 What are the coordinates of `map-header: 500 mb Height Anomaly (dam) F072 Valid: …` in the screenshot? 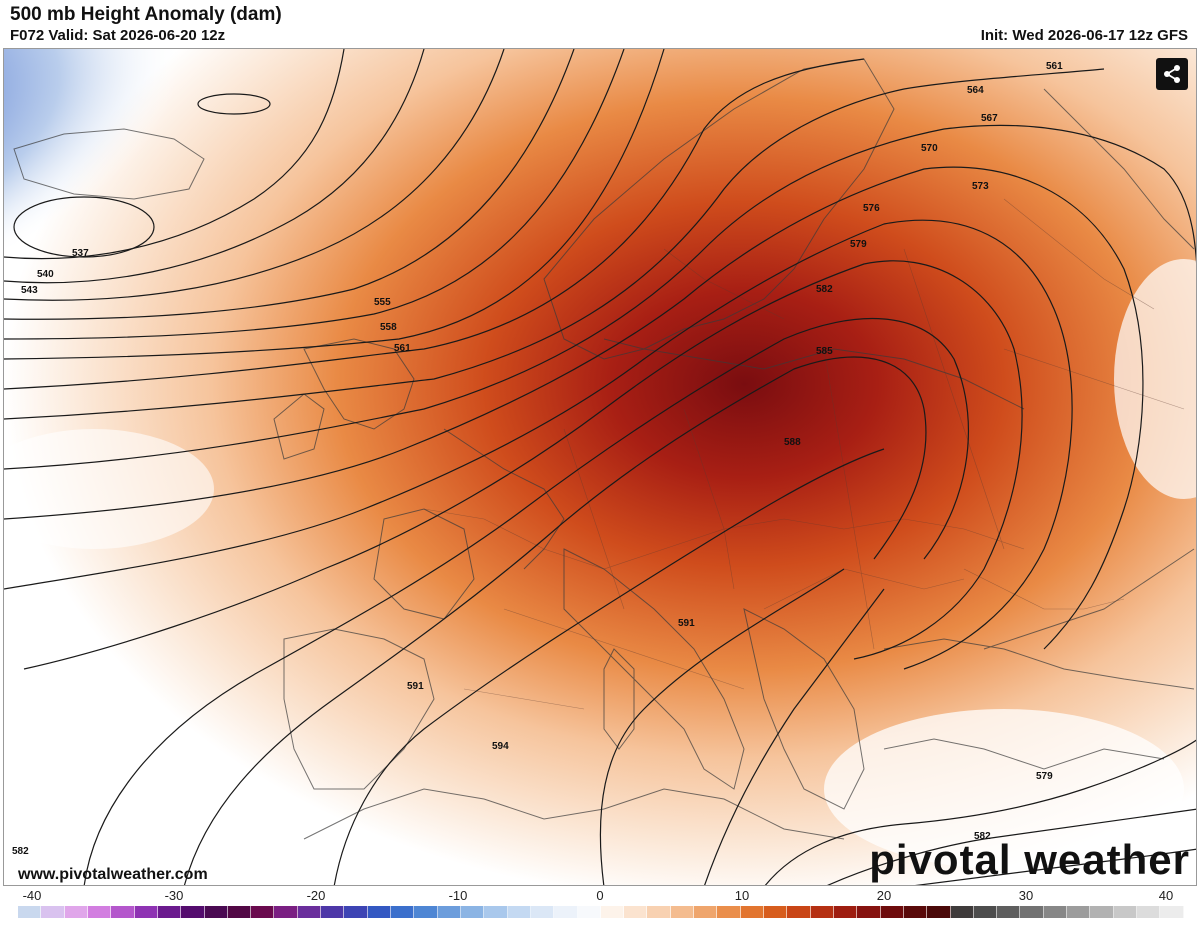 It's located at (600, 24).